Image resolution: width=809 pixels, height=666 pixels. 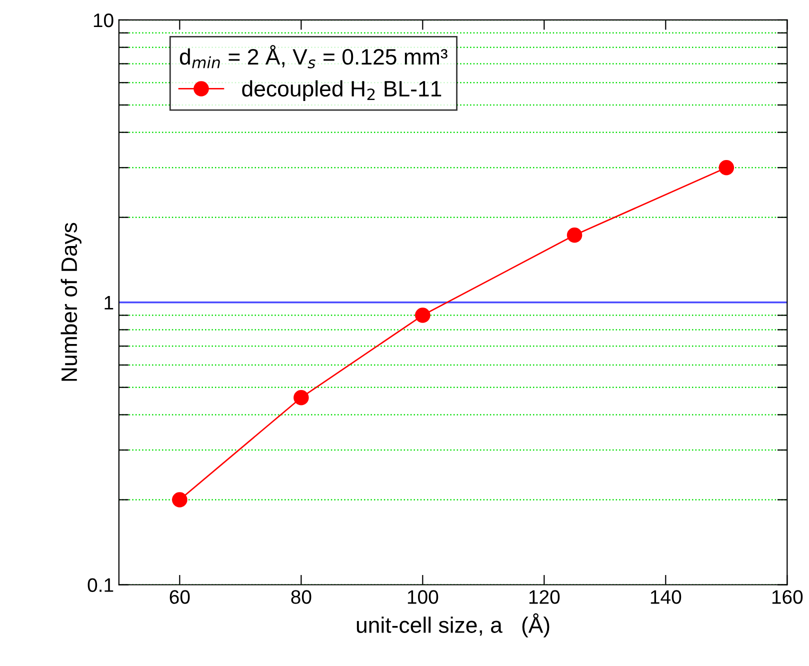 What do you see at coordinates (104, 20) in the screenshot?
I see `y-tick-label: 10` at bounding box center [104, 20].